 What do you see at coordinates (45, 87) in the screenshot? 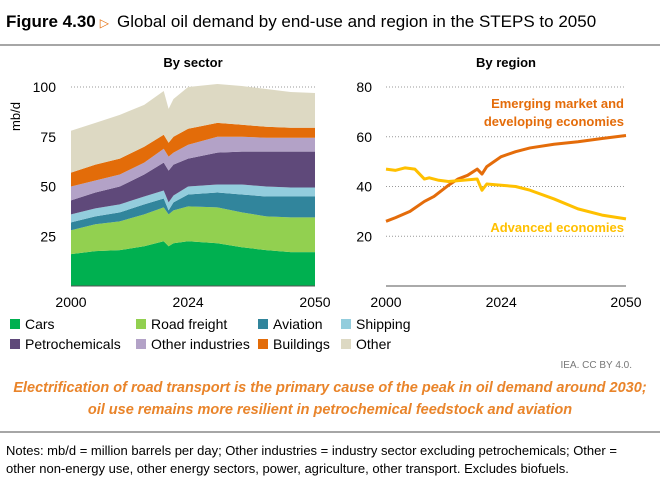
I see `y-tick-label: 100` at bounding box center [45, 87].